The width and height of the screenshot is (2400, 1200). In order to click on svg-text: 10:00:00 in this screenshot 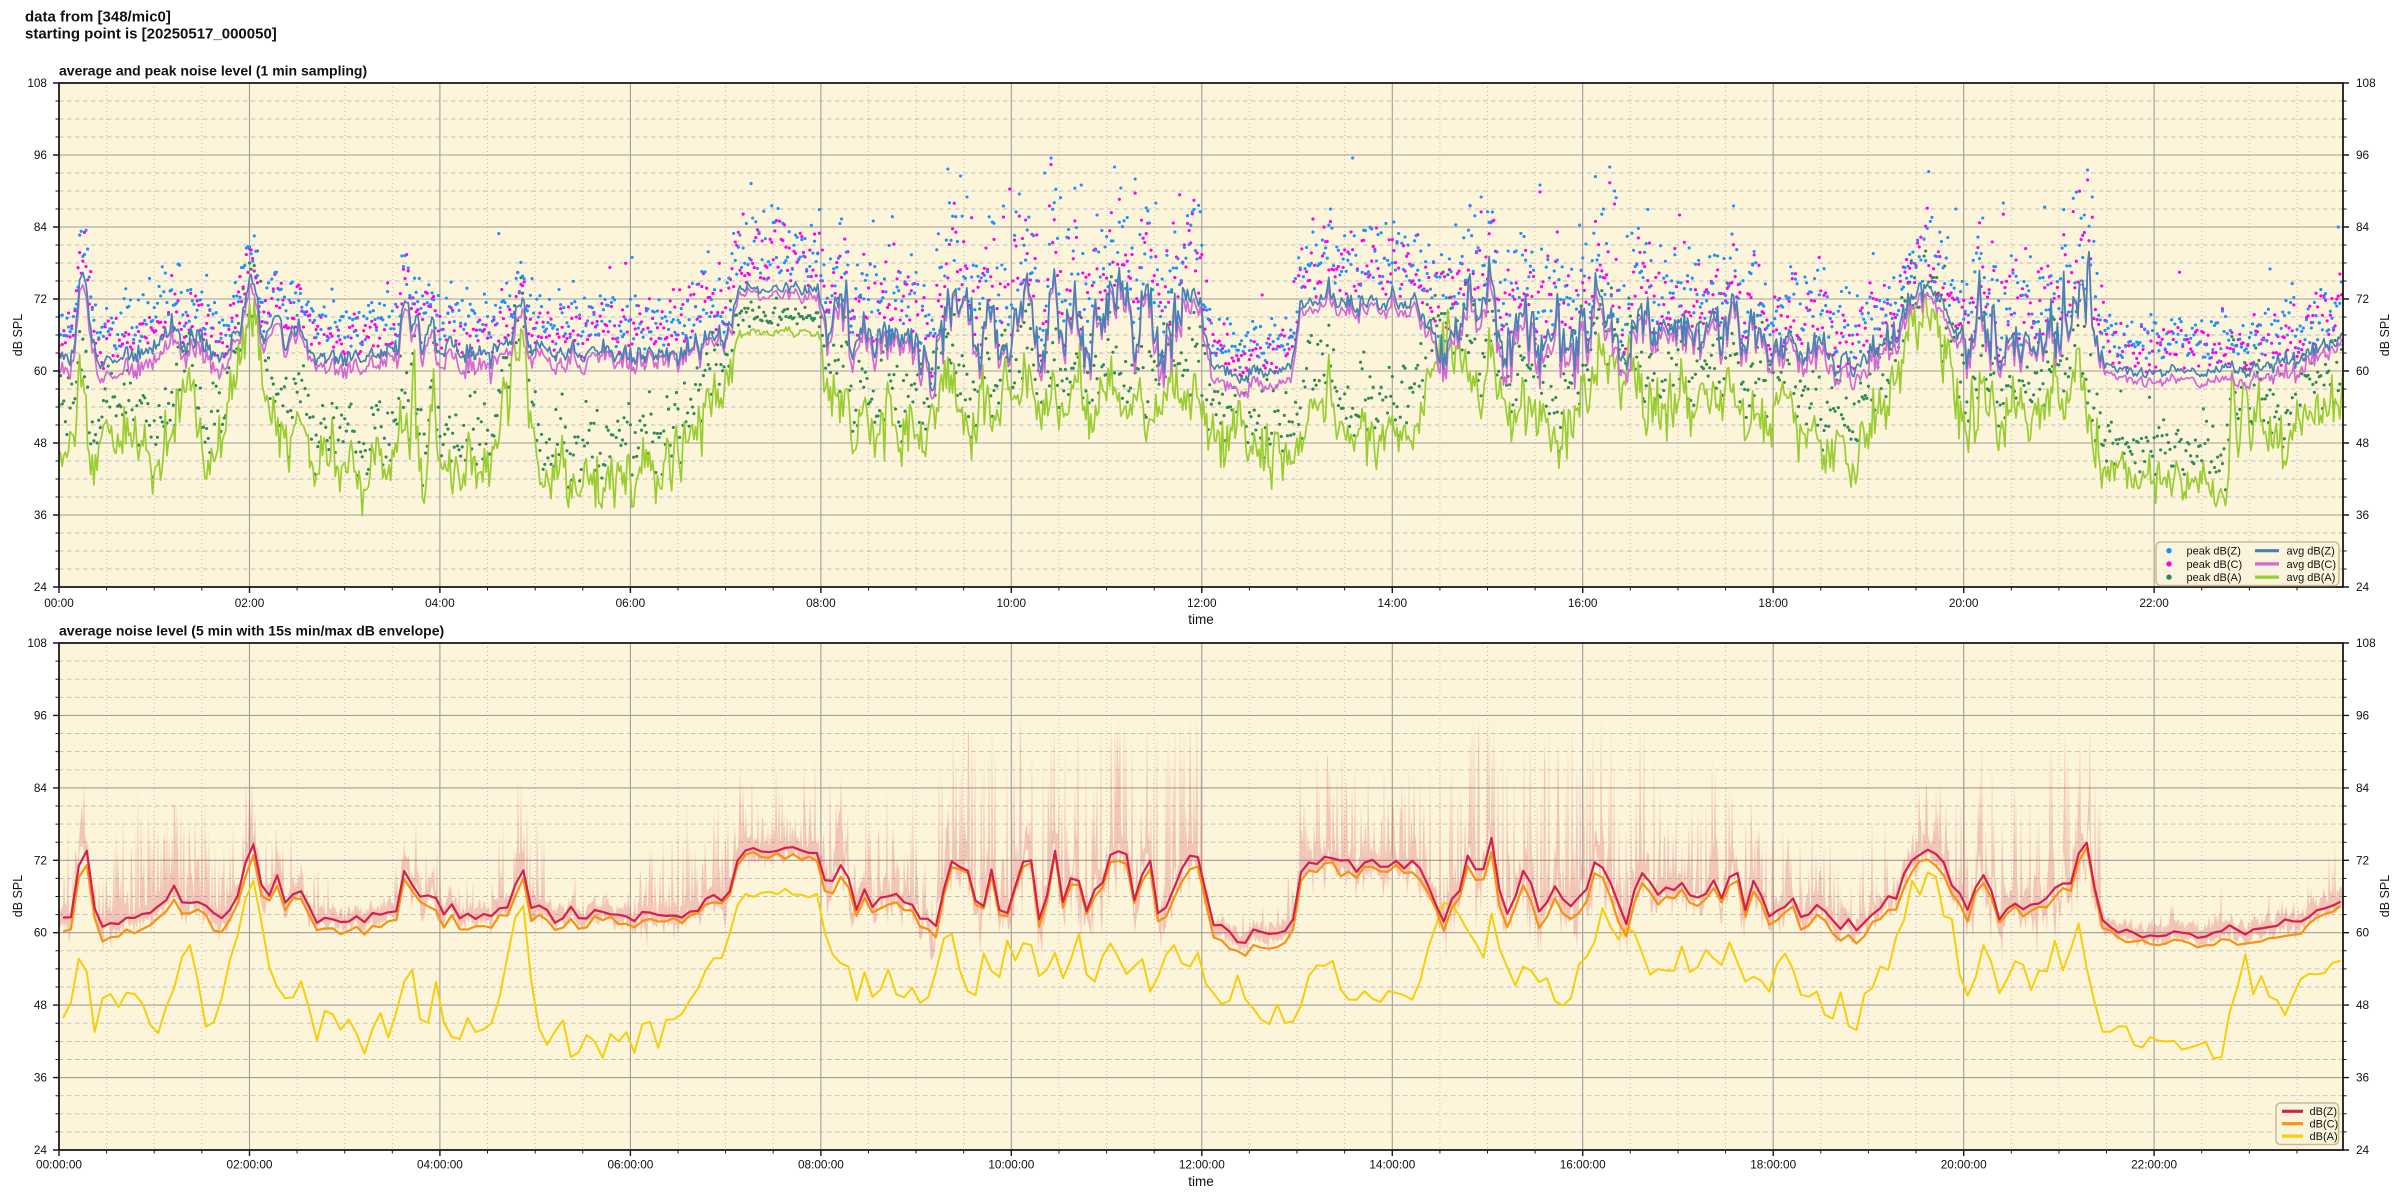, I will do `click(1011, 1165)`.